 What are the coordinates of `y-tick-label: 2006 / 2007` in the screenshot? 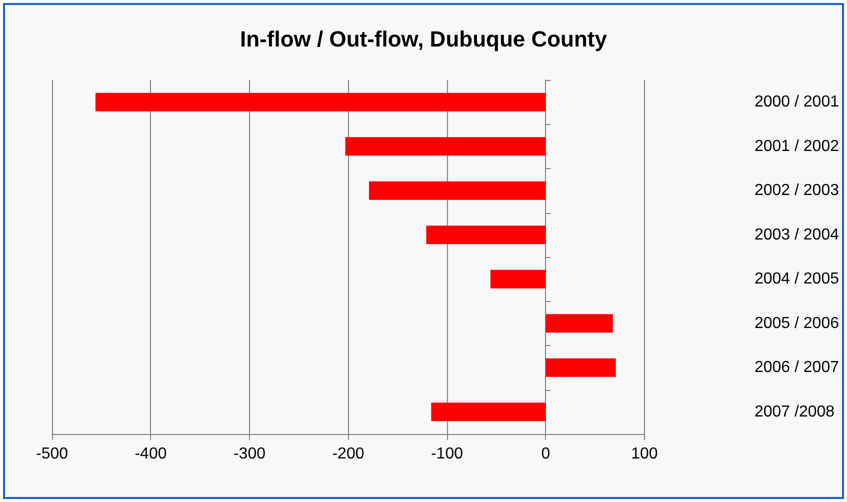 It's located at (797, 367).